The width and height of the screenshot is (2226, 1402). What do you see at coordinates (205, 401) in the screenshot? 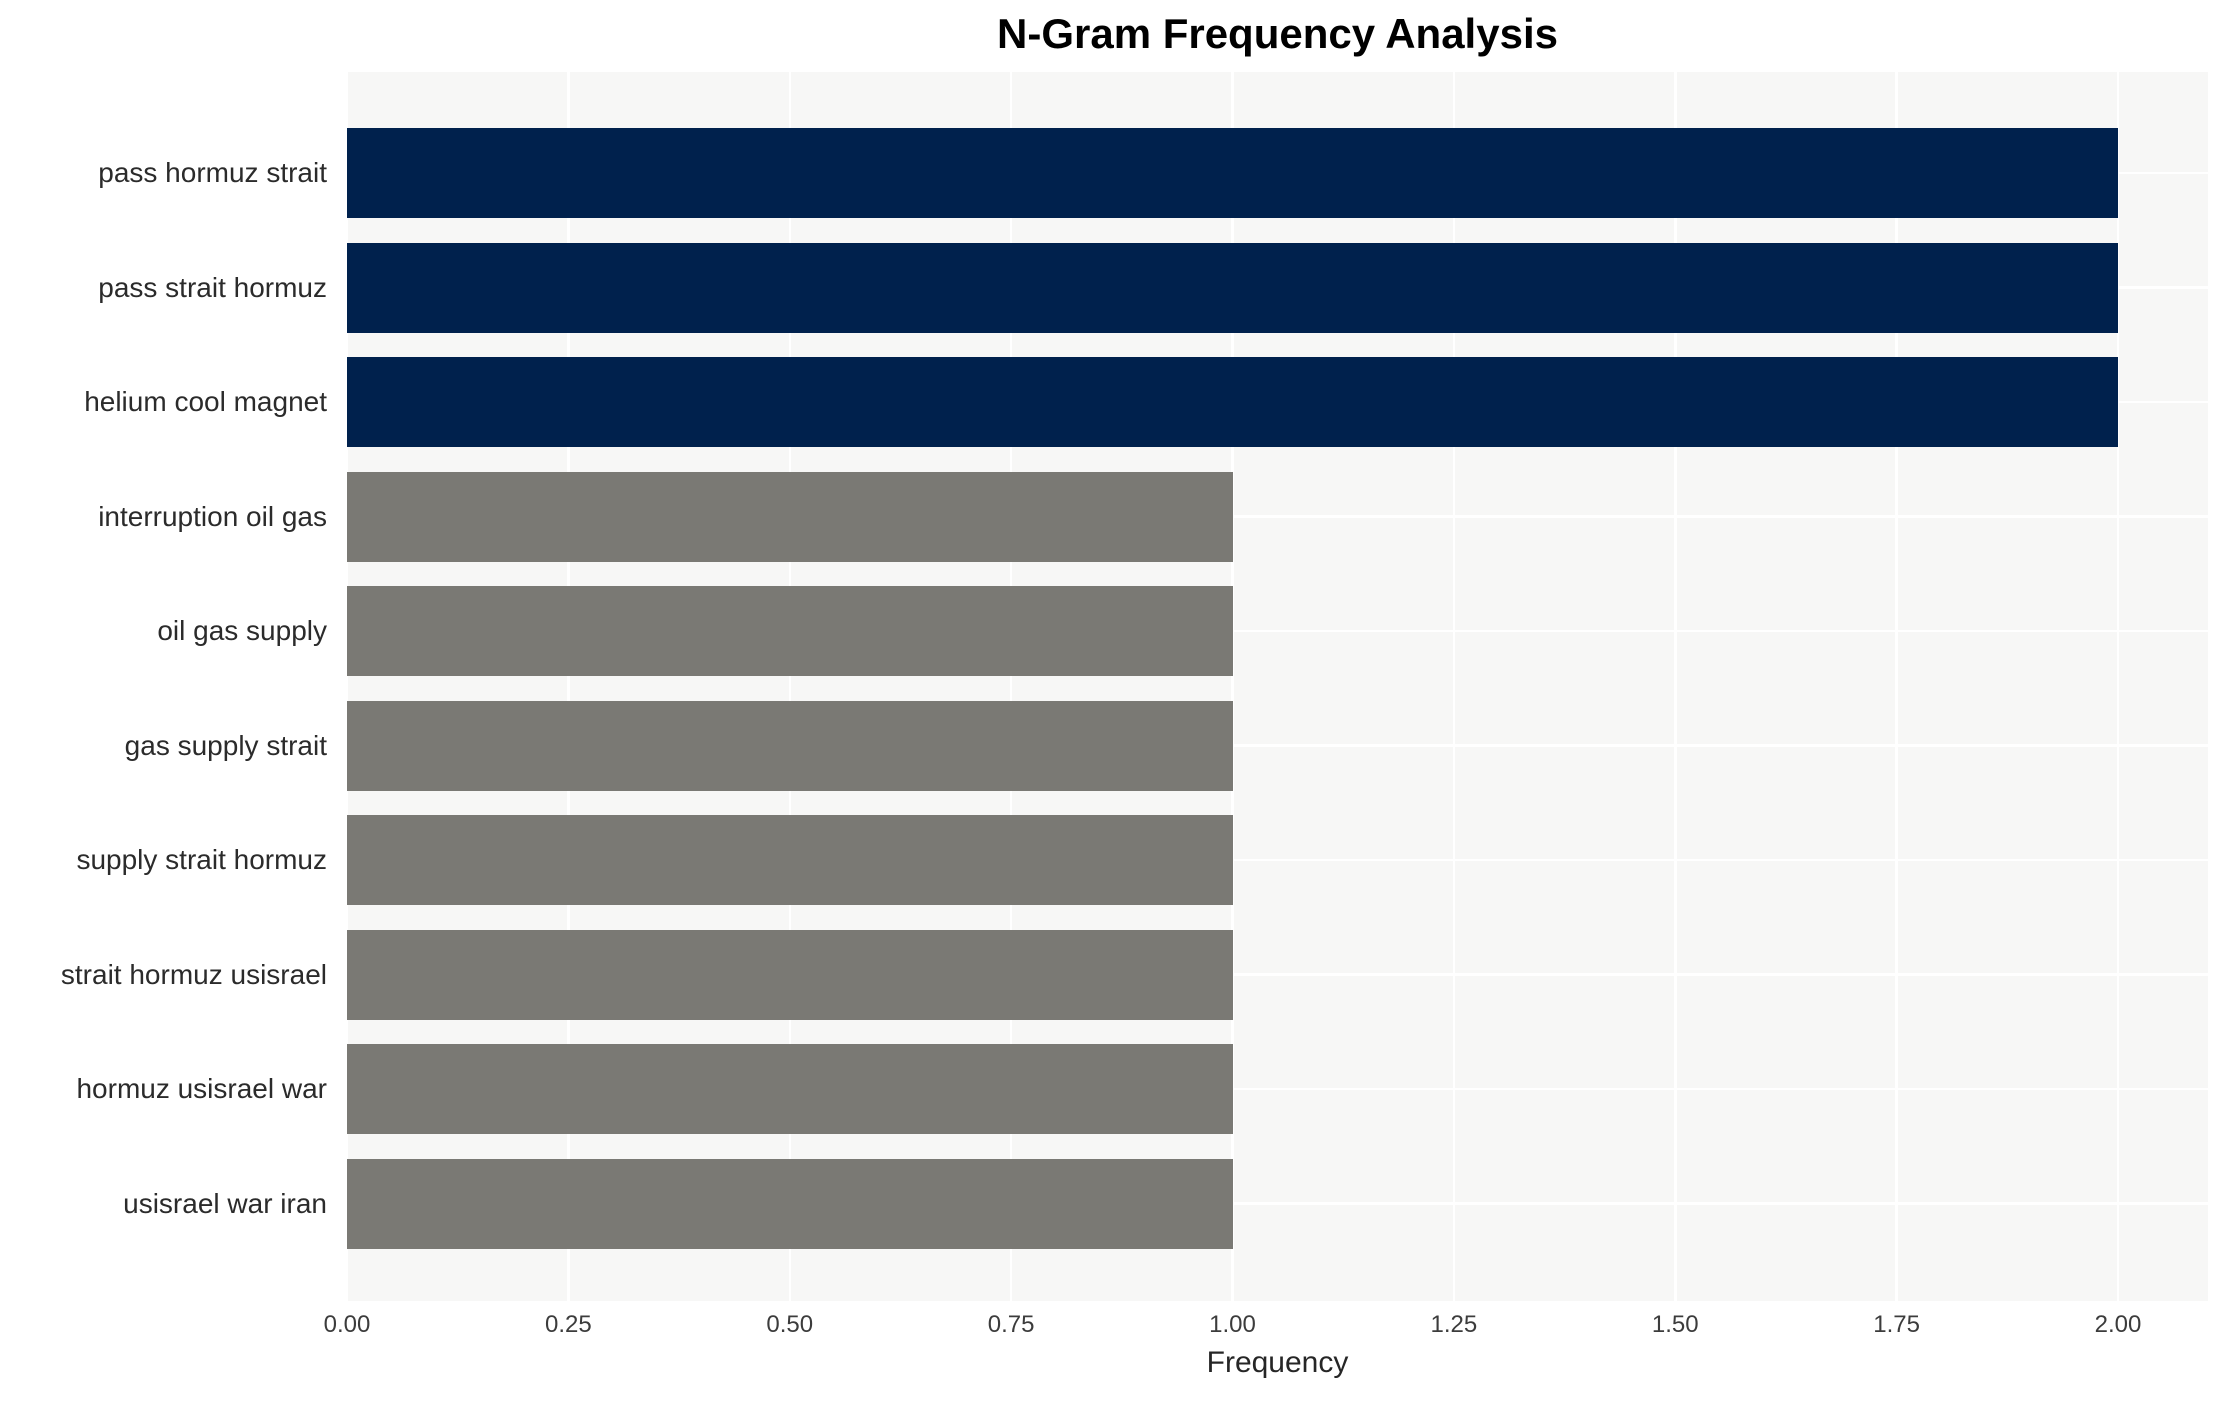
I see `y-tick-label: helium cool magnet` at bounding box center [205, 401].